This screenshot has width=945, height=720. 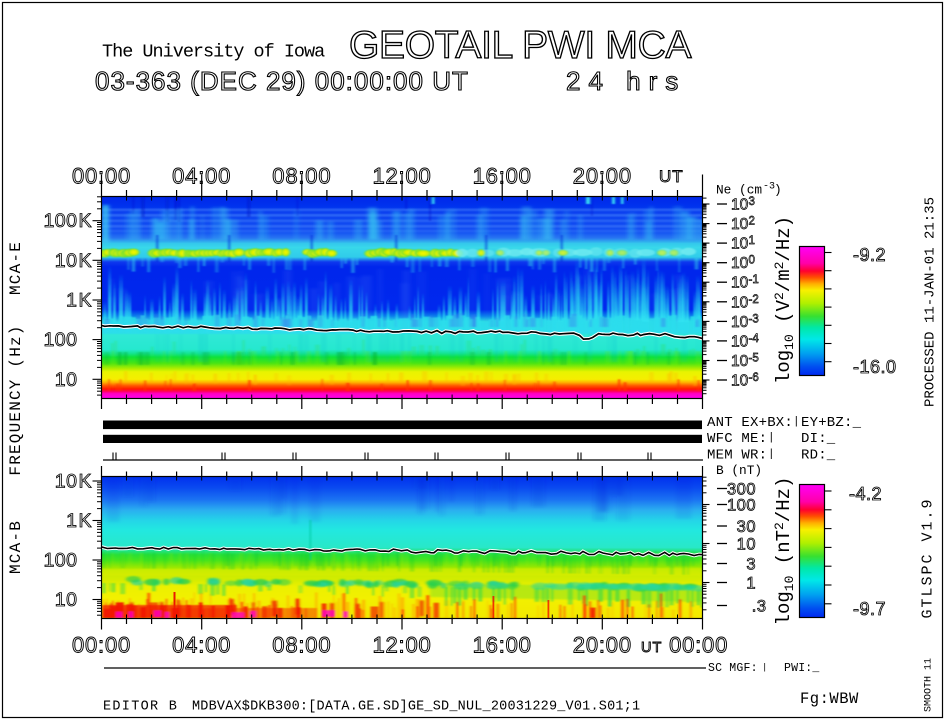 I want to click on svg-text: -6, so click(x=754, y=378).